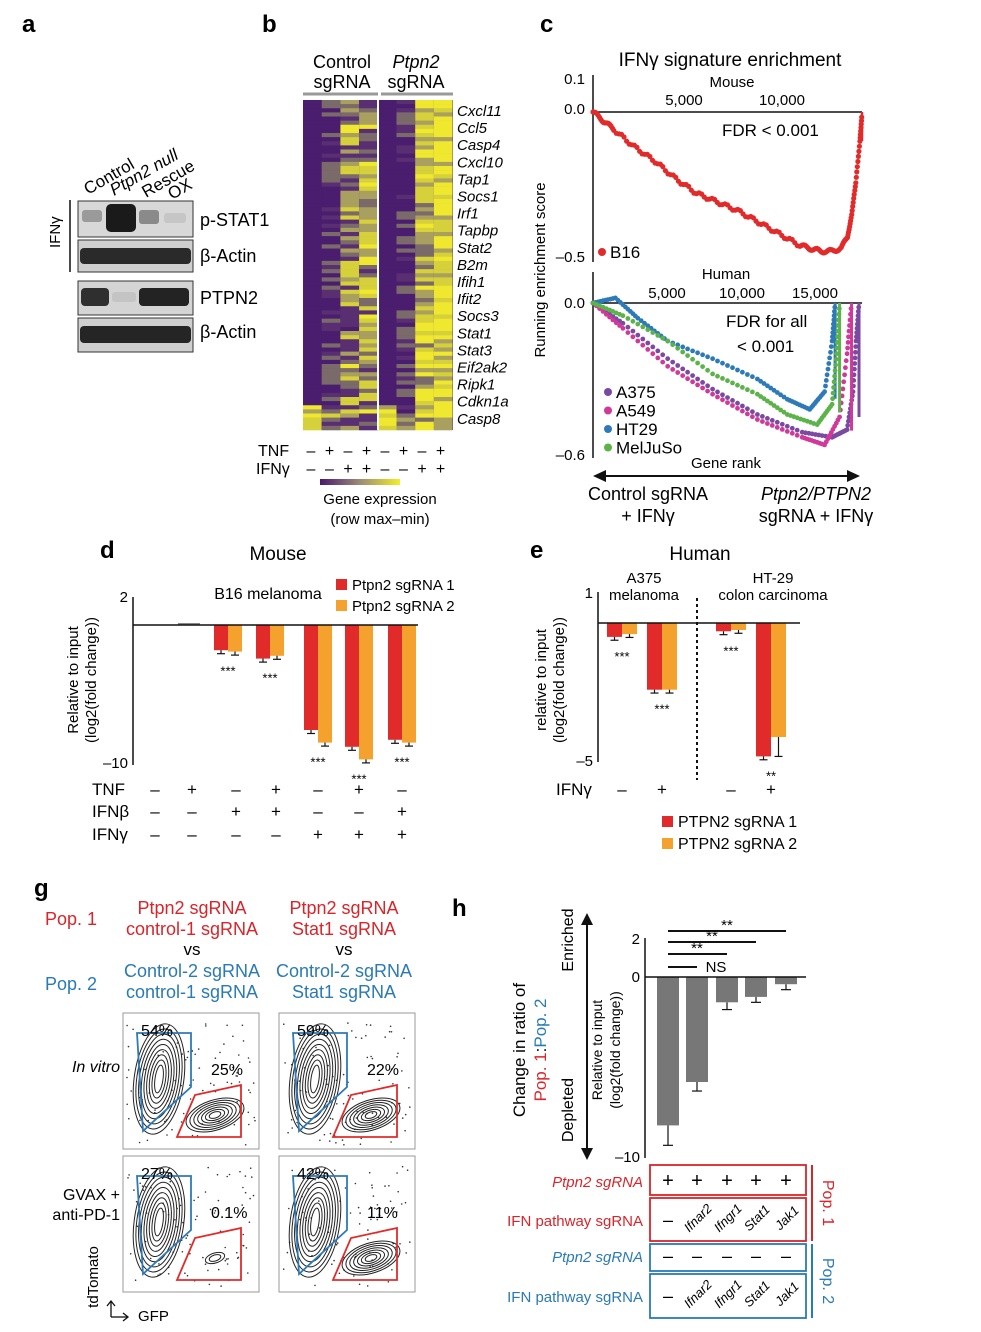 This screenshot has width=981, height=1332. I want to click on bar-d-ifnb-value: –, so click(155, 811).